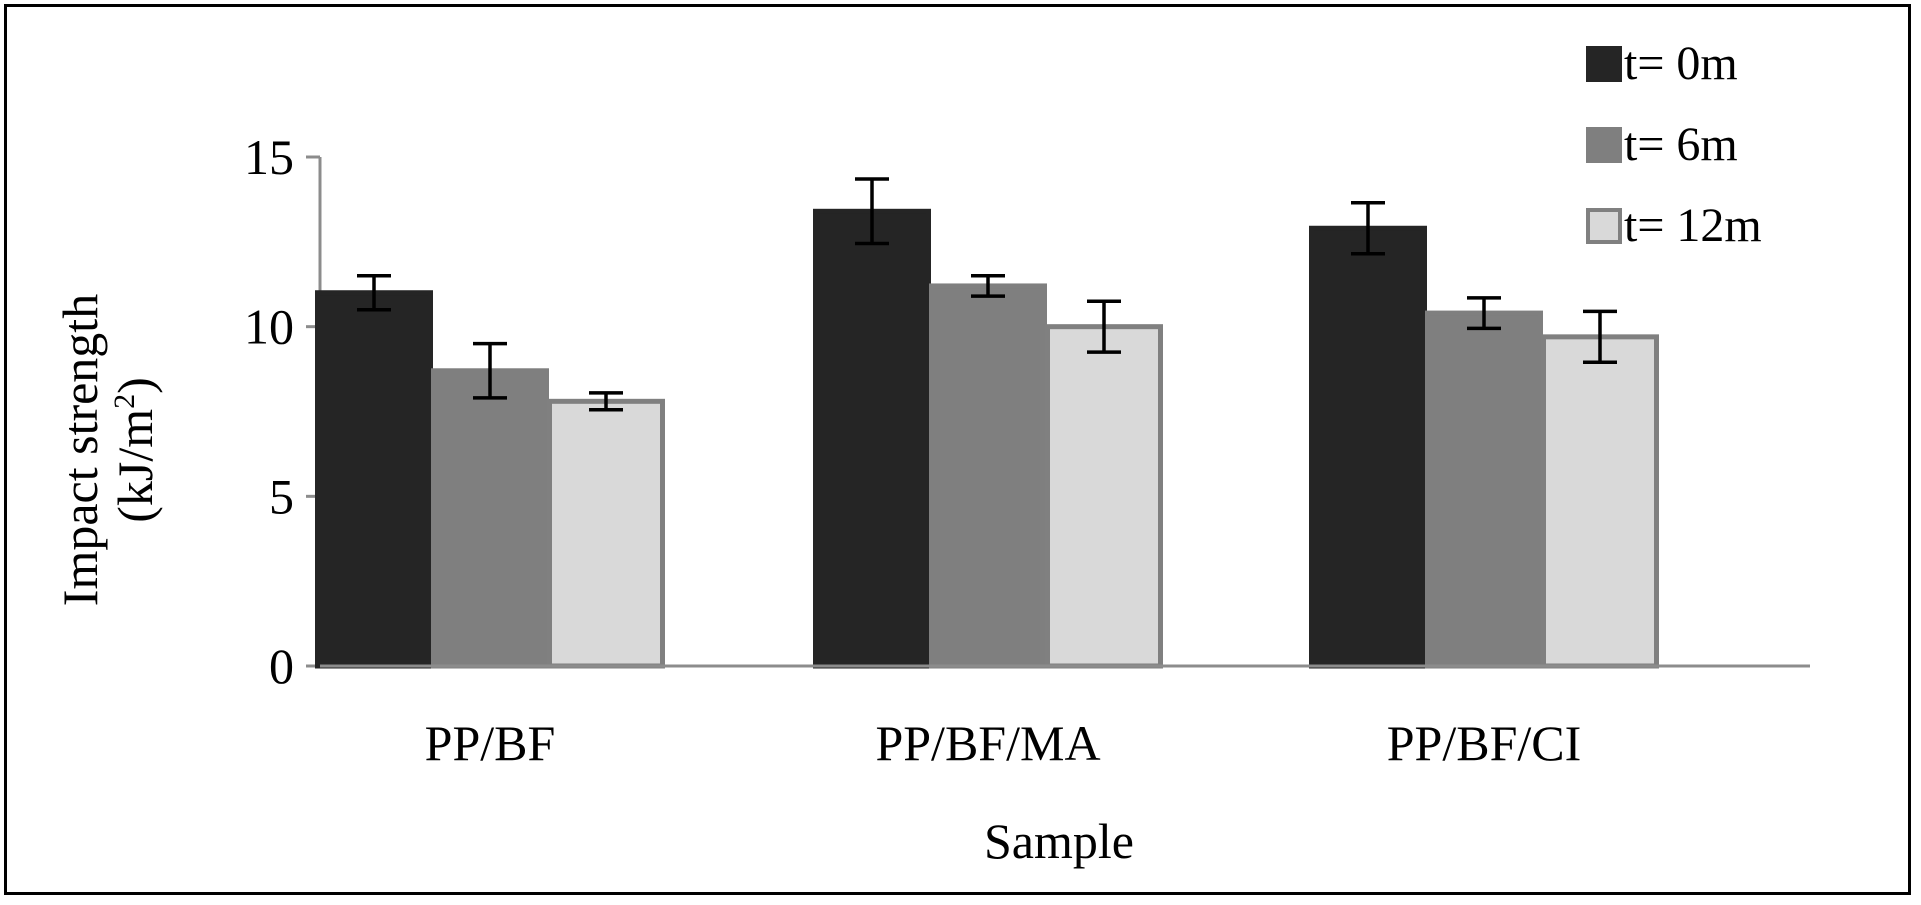  I want to click on x-tick-label: PP/BF, so click(490, 743).